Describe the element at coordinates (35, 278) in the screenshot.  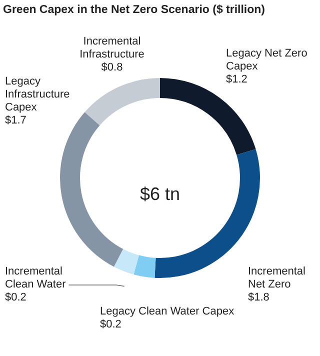
I see `slice-label: Incremental Clean Water` at that location.